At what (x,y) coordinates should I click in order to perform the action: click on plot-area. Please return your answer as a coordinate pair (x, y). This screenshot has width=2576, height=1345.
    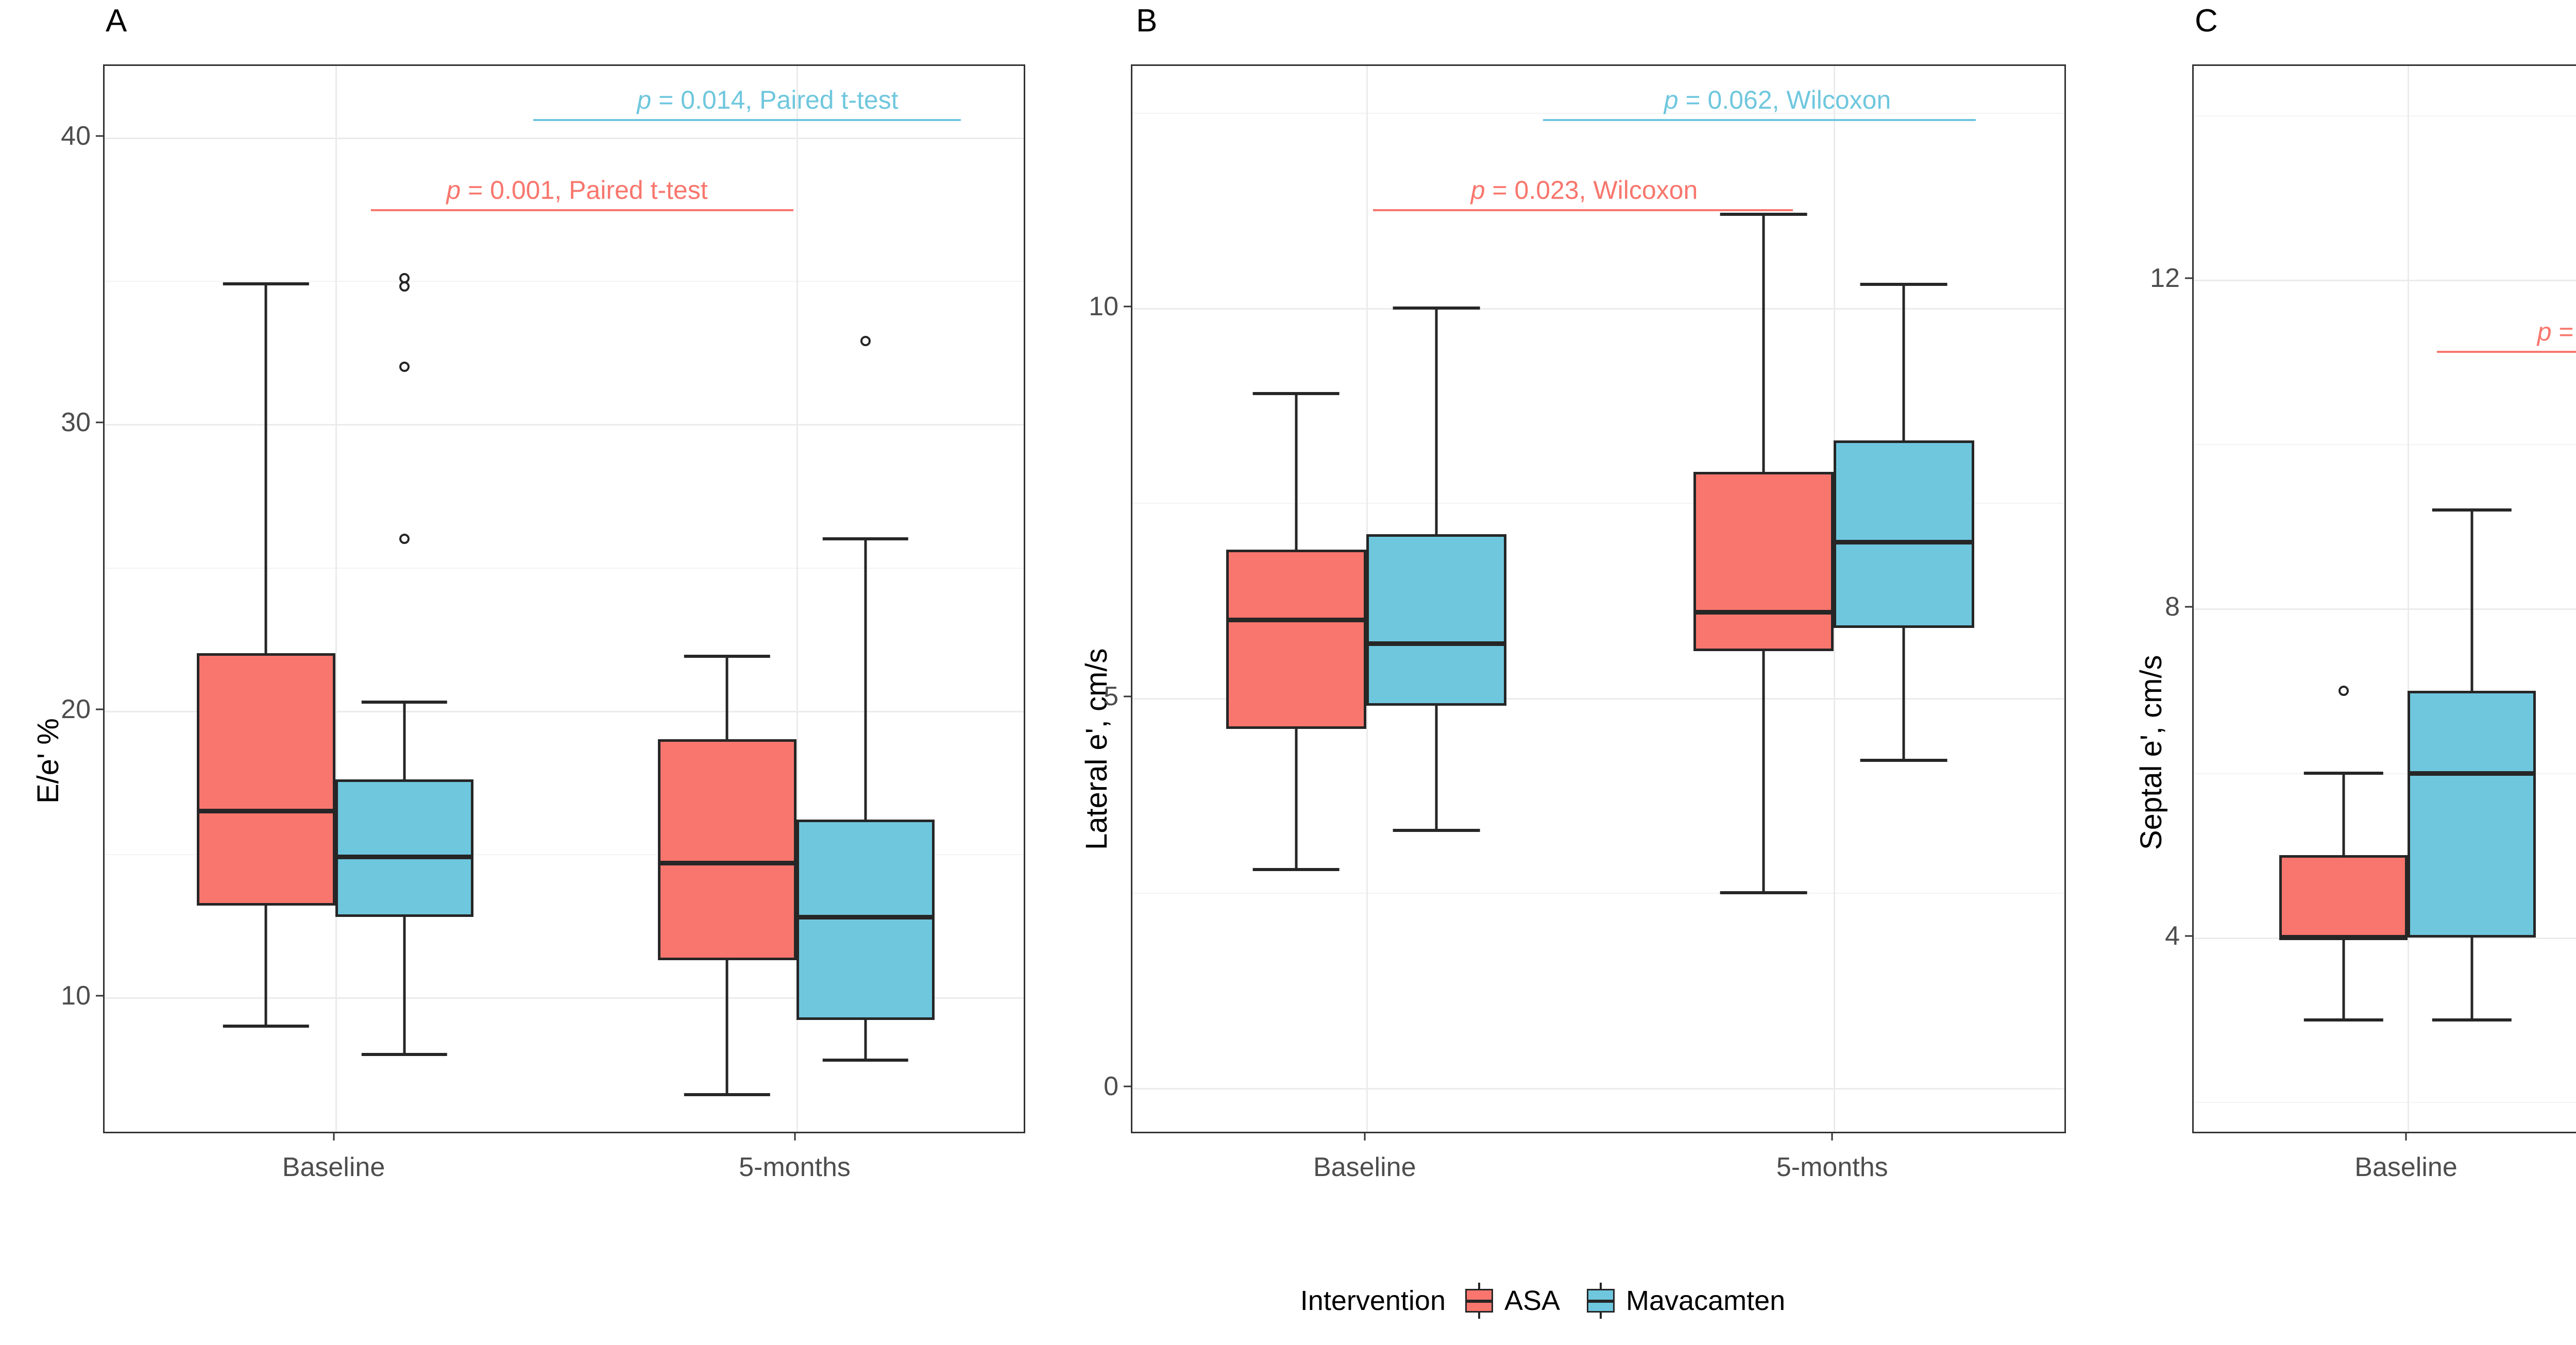
    Looking at the image, I should click on (2384, 599).